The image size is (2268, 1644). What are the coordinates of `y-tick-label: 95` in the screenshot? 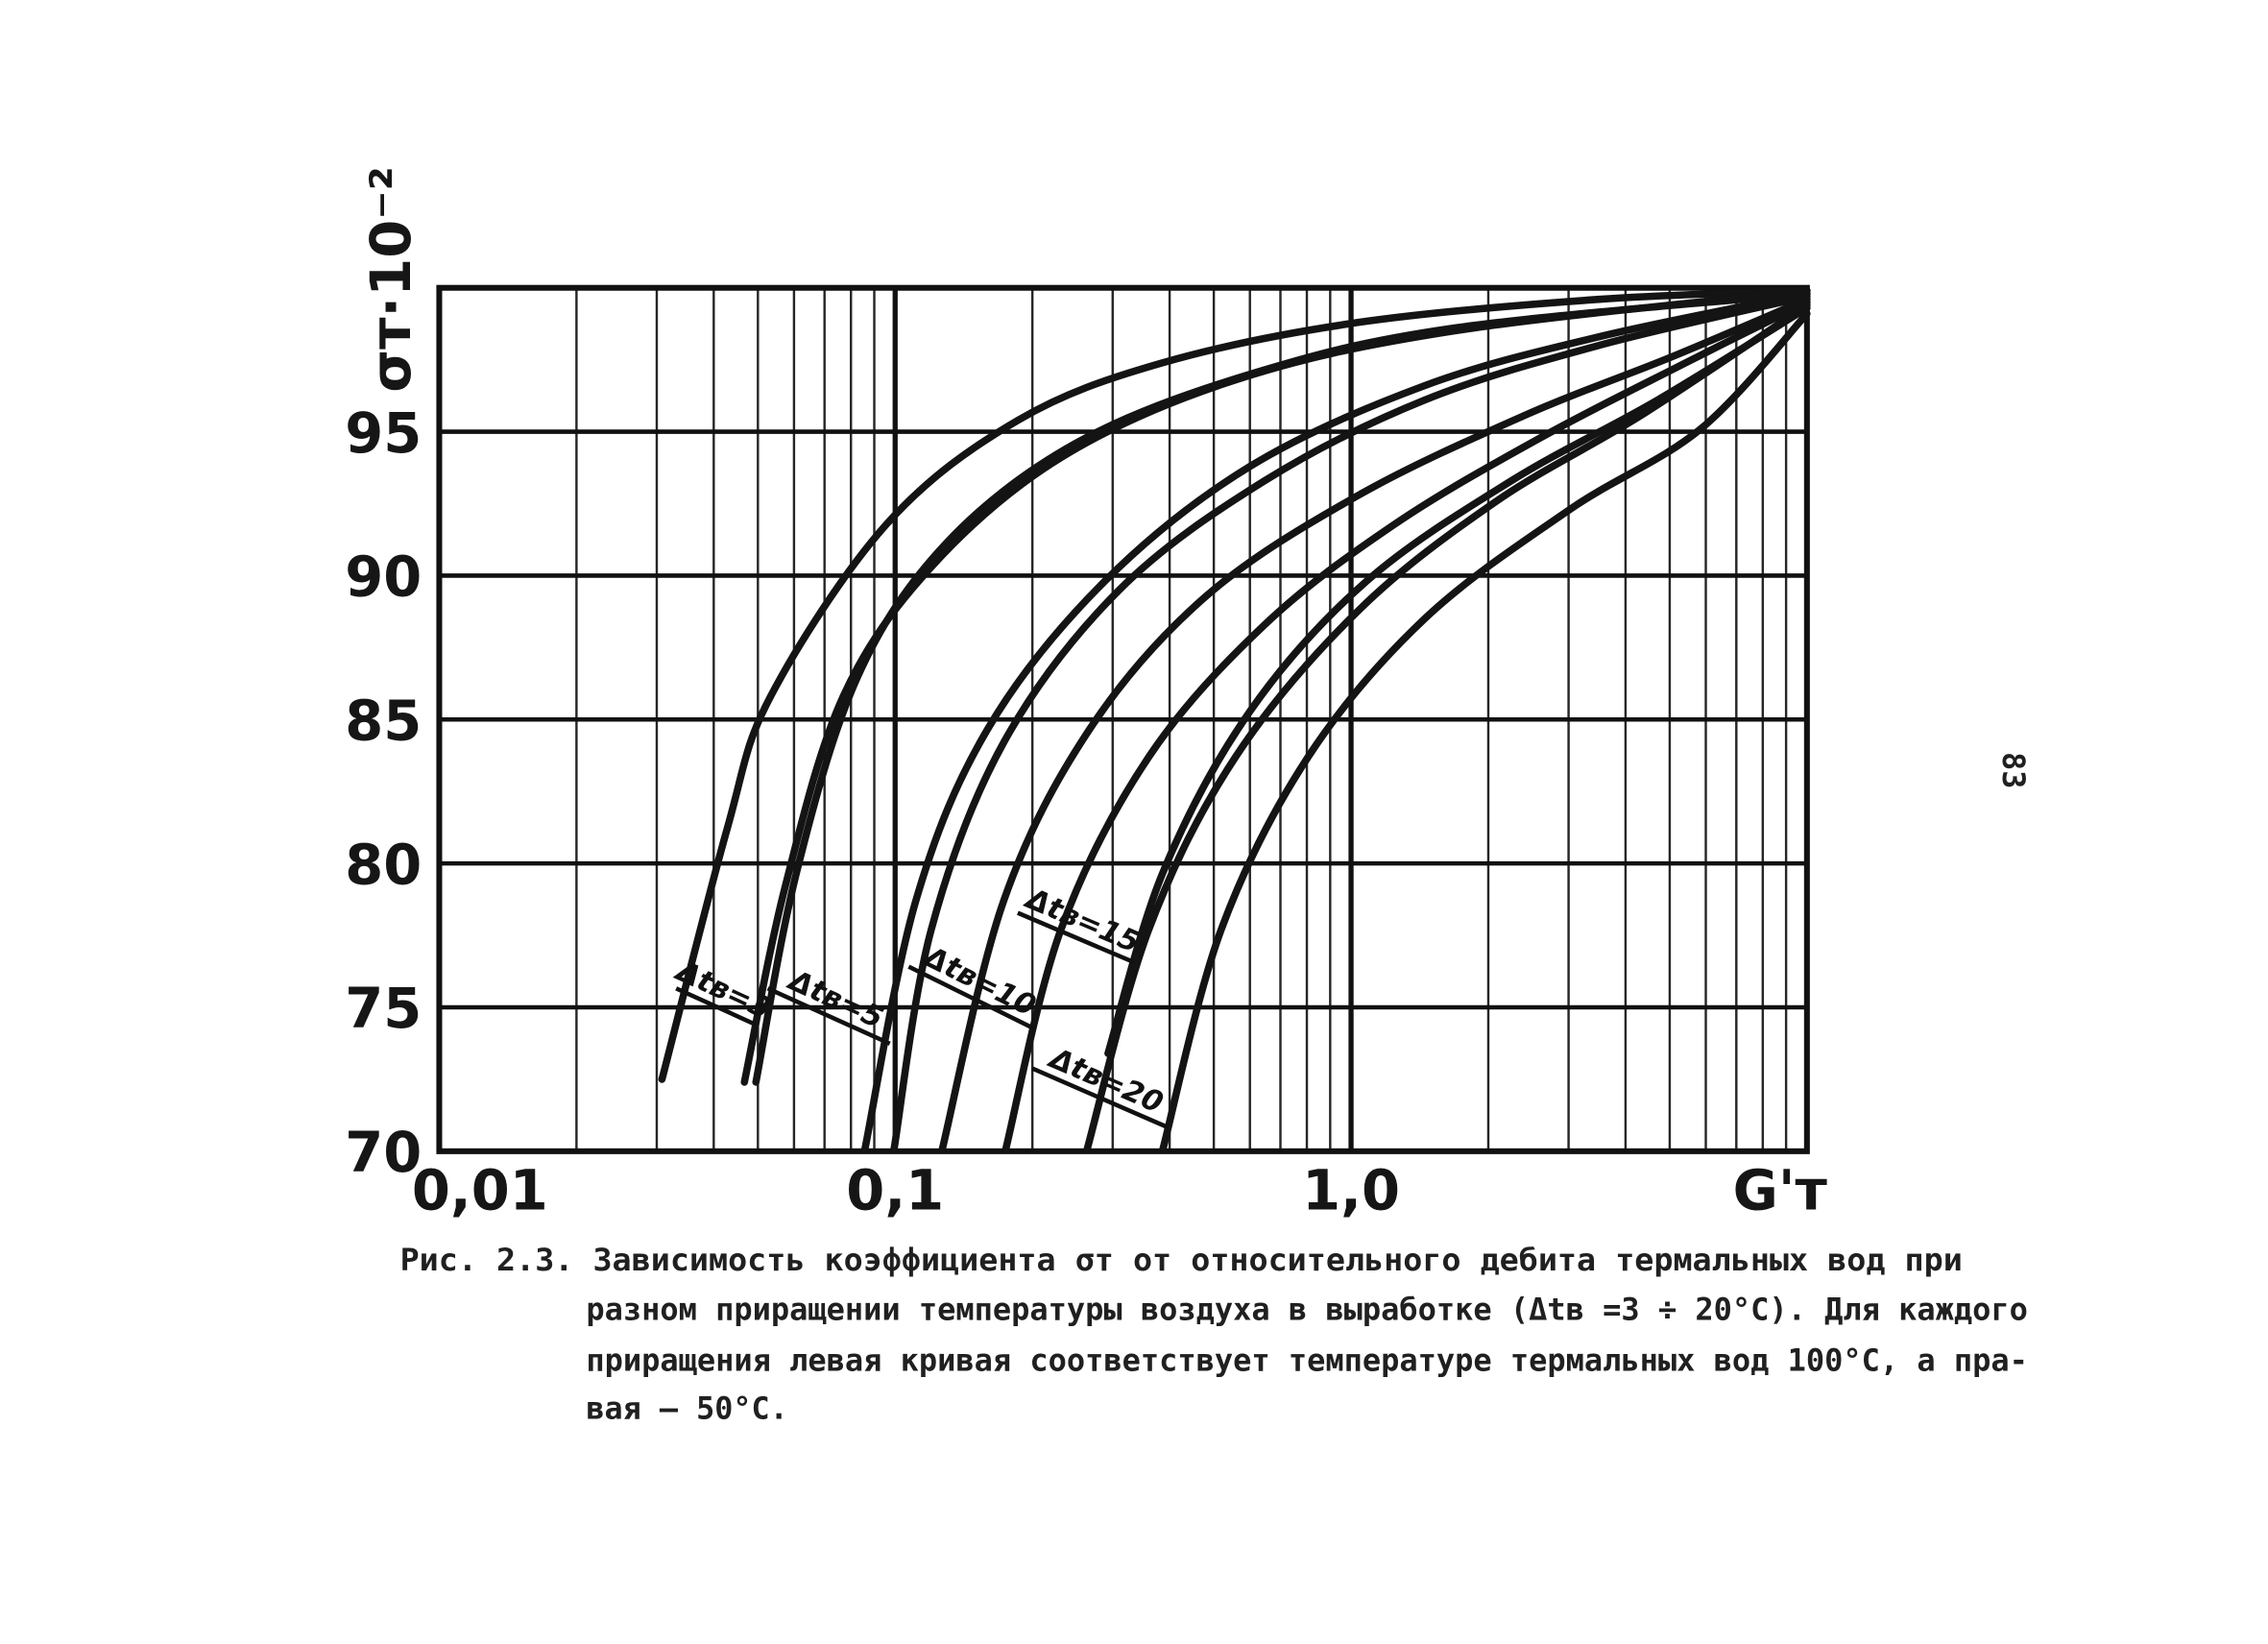 It's located at (383, 433).